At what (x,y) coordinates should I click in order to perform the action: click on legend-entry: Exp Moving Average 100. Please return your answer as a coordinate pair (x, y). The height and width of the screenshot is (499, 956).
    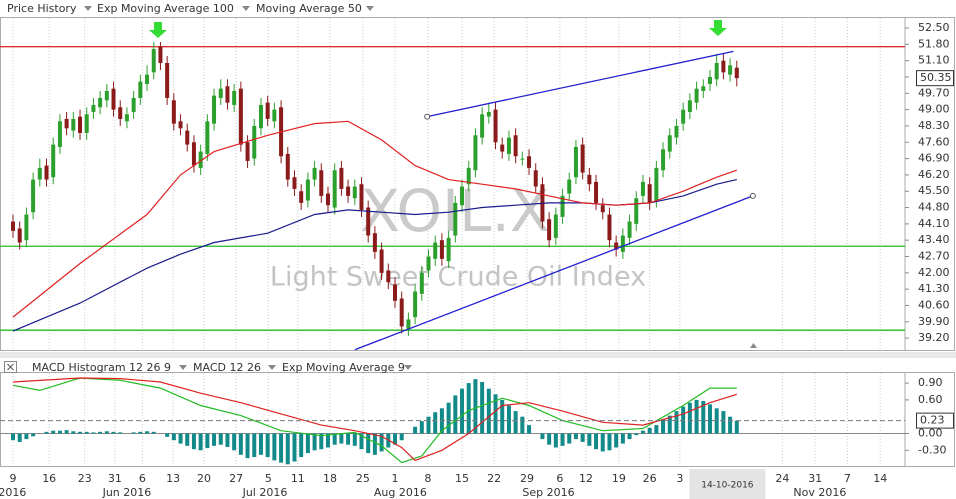
    Looking at the image, I should click on (165, 8).